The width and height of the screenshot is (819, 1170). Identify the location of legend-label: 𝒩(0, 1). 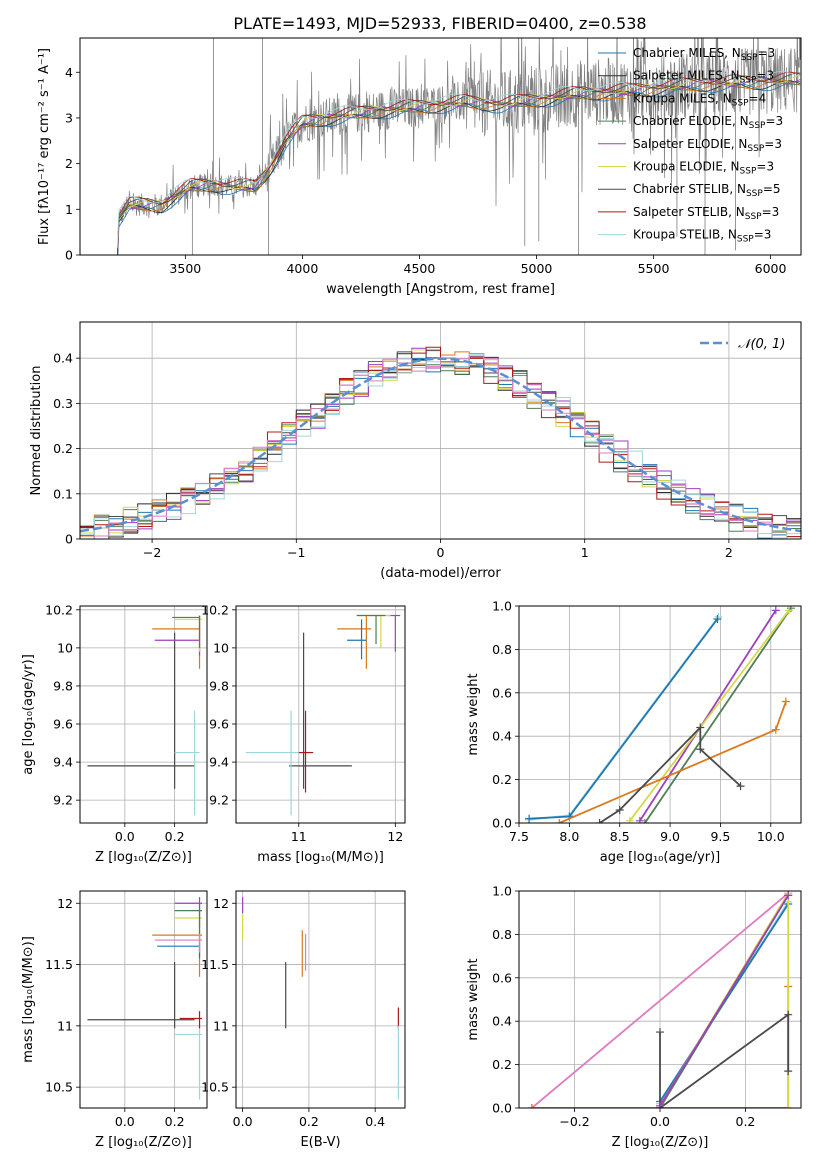
(761, 344).